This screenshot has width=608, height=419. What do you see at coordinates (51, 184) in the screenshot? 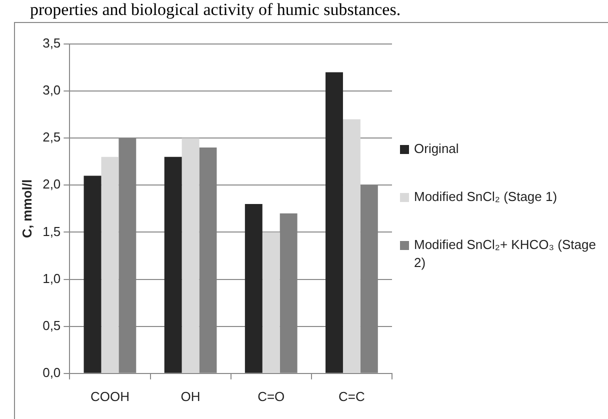
I see `y-tick-label: 2,0` at bounding box center [51, 184].